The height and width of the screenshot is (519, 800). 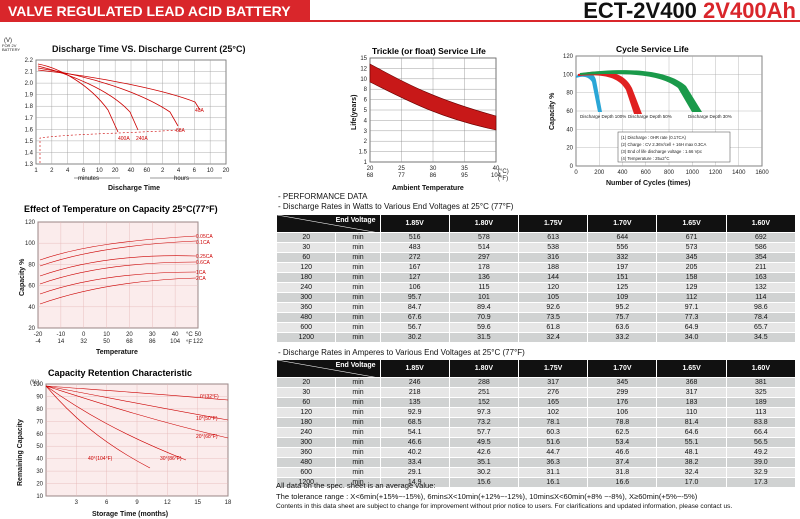 What do you see at coordinates (691, 382) in the screenshot?
I see `amps-value: 368` at bounding box center [691, 382].